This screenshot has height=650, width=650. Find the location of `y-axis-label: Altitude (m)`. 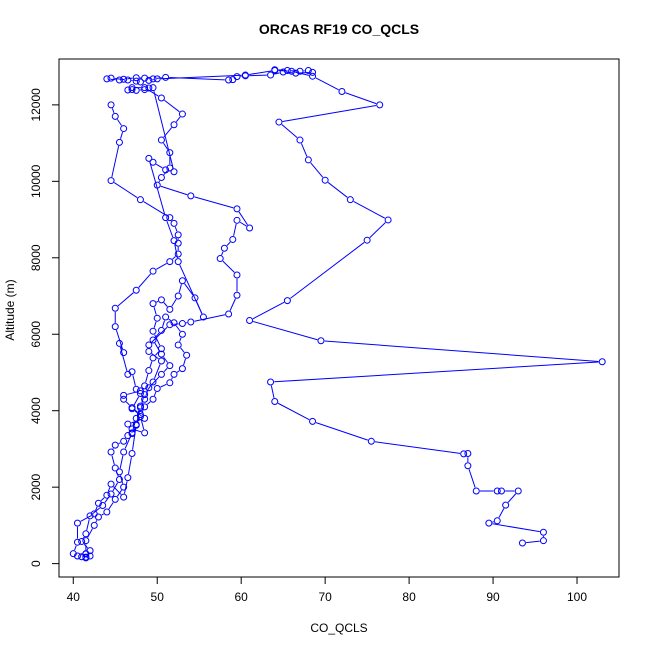

y-axis-label: Altitude (m) is located at coordinates (10, 309).